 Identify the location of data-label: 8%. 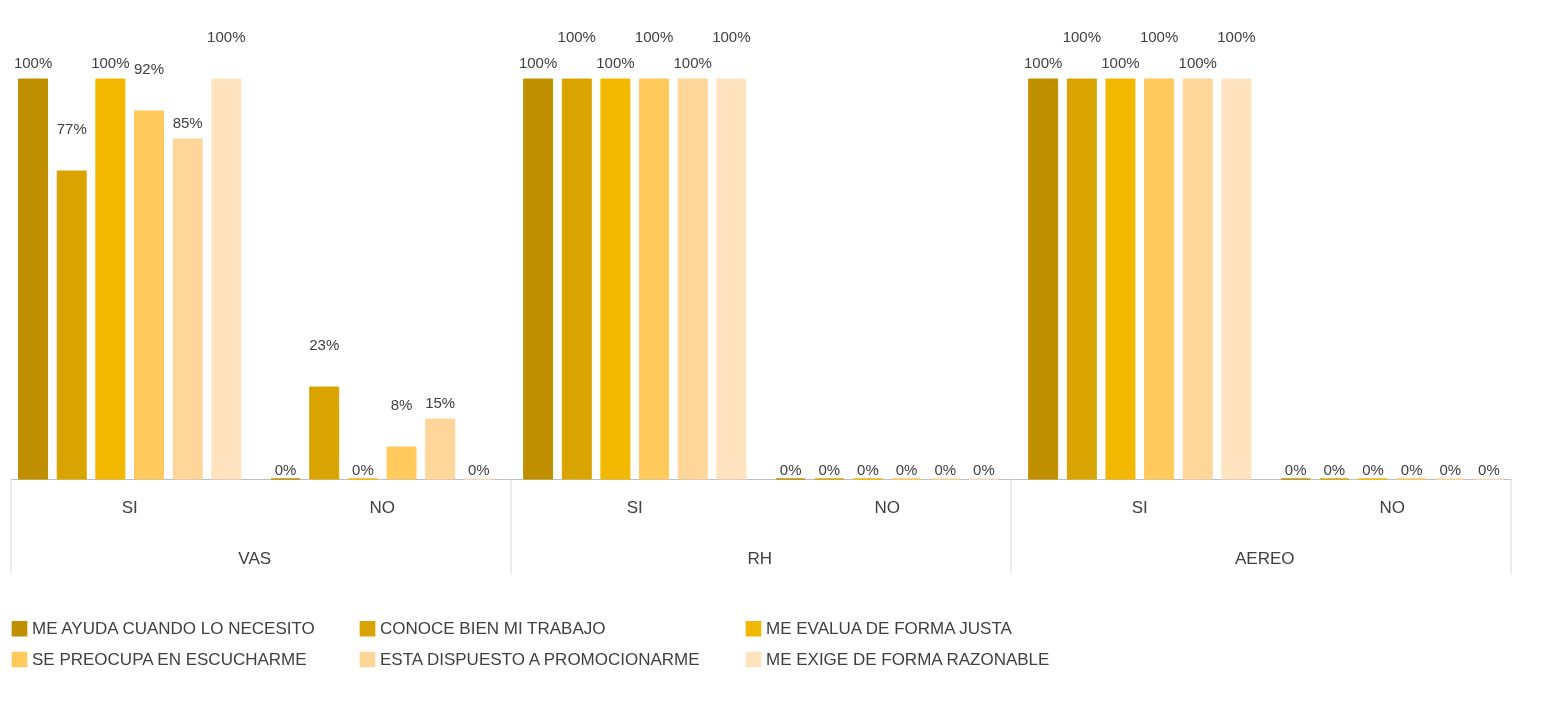
(401, 404).